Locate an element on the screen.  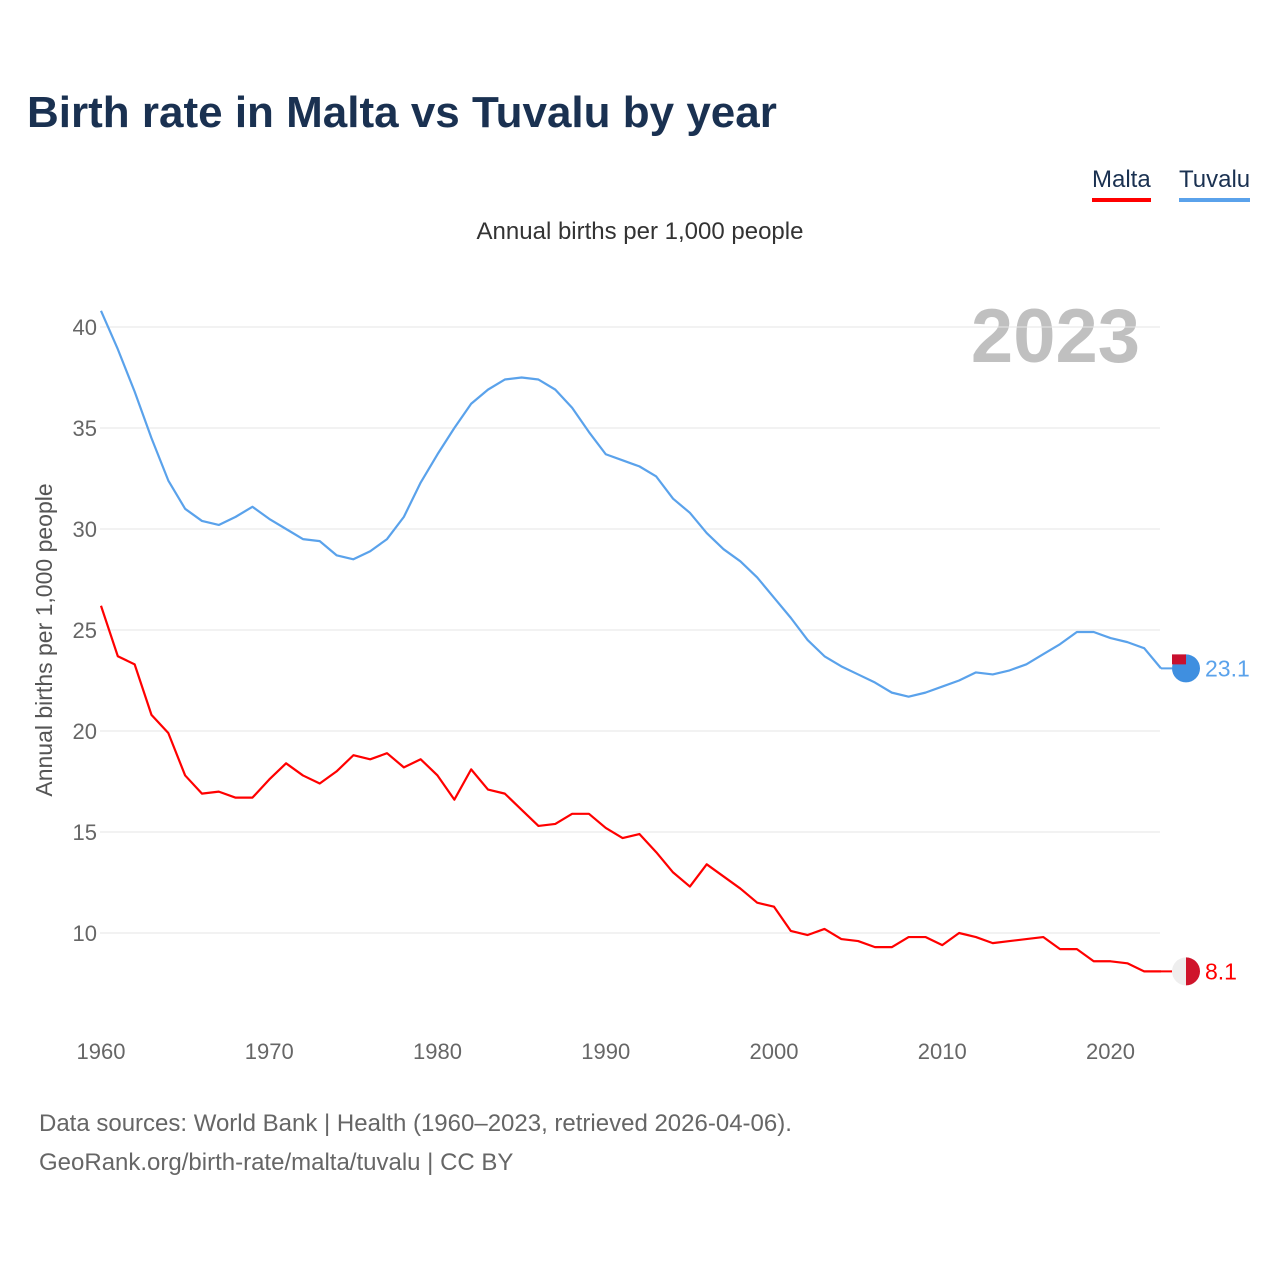
end-value-label: 8.1 is located at coordinates (1221, 971).